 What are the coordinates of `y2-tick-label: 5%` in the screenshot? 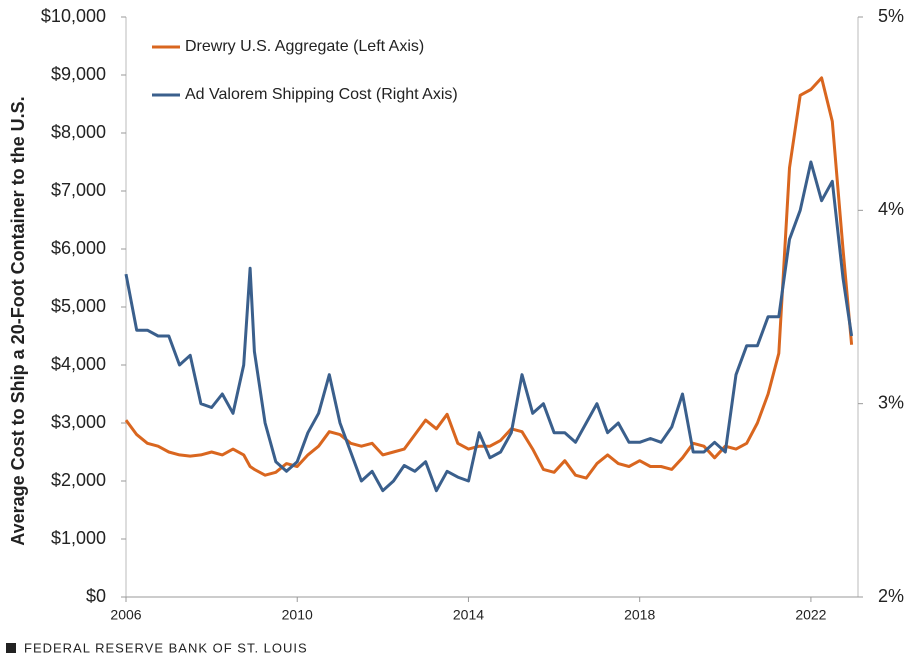 It's located at (891, 16).